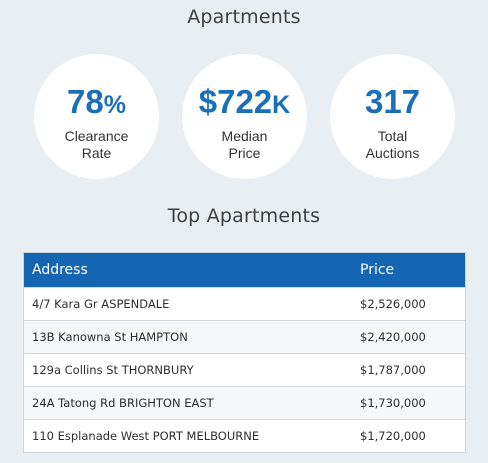 Image resolution: width=488 pixels, height=463 pixels. Describe the element at coordinates (244, 303) in the screenshot. I see `table-row: 4/7 Kara Gr ASPENDALE $2,526,000` at that location.